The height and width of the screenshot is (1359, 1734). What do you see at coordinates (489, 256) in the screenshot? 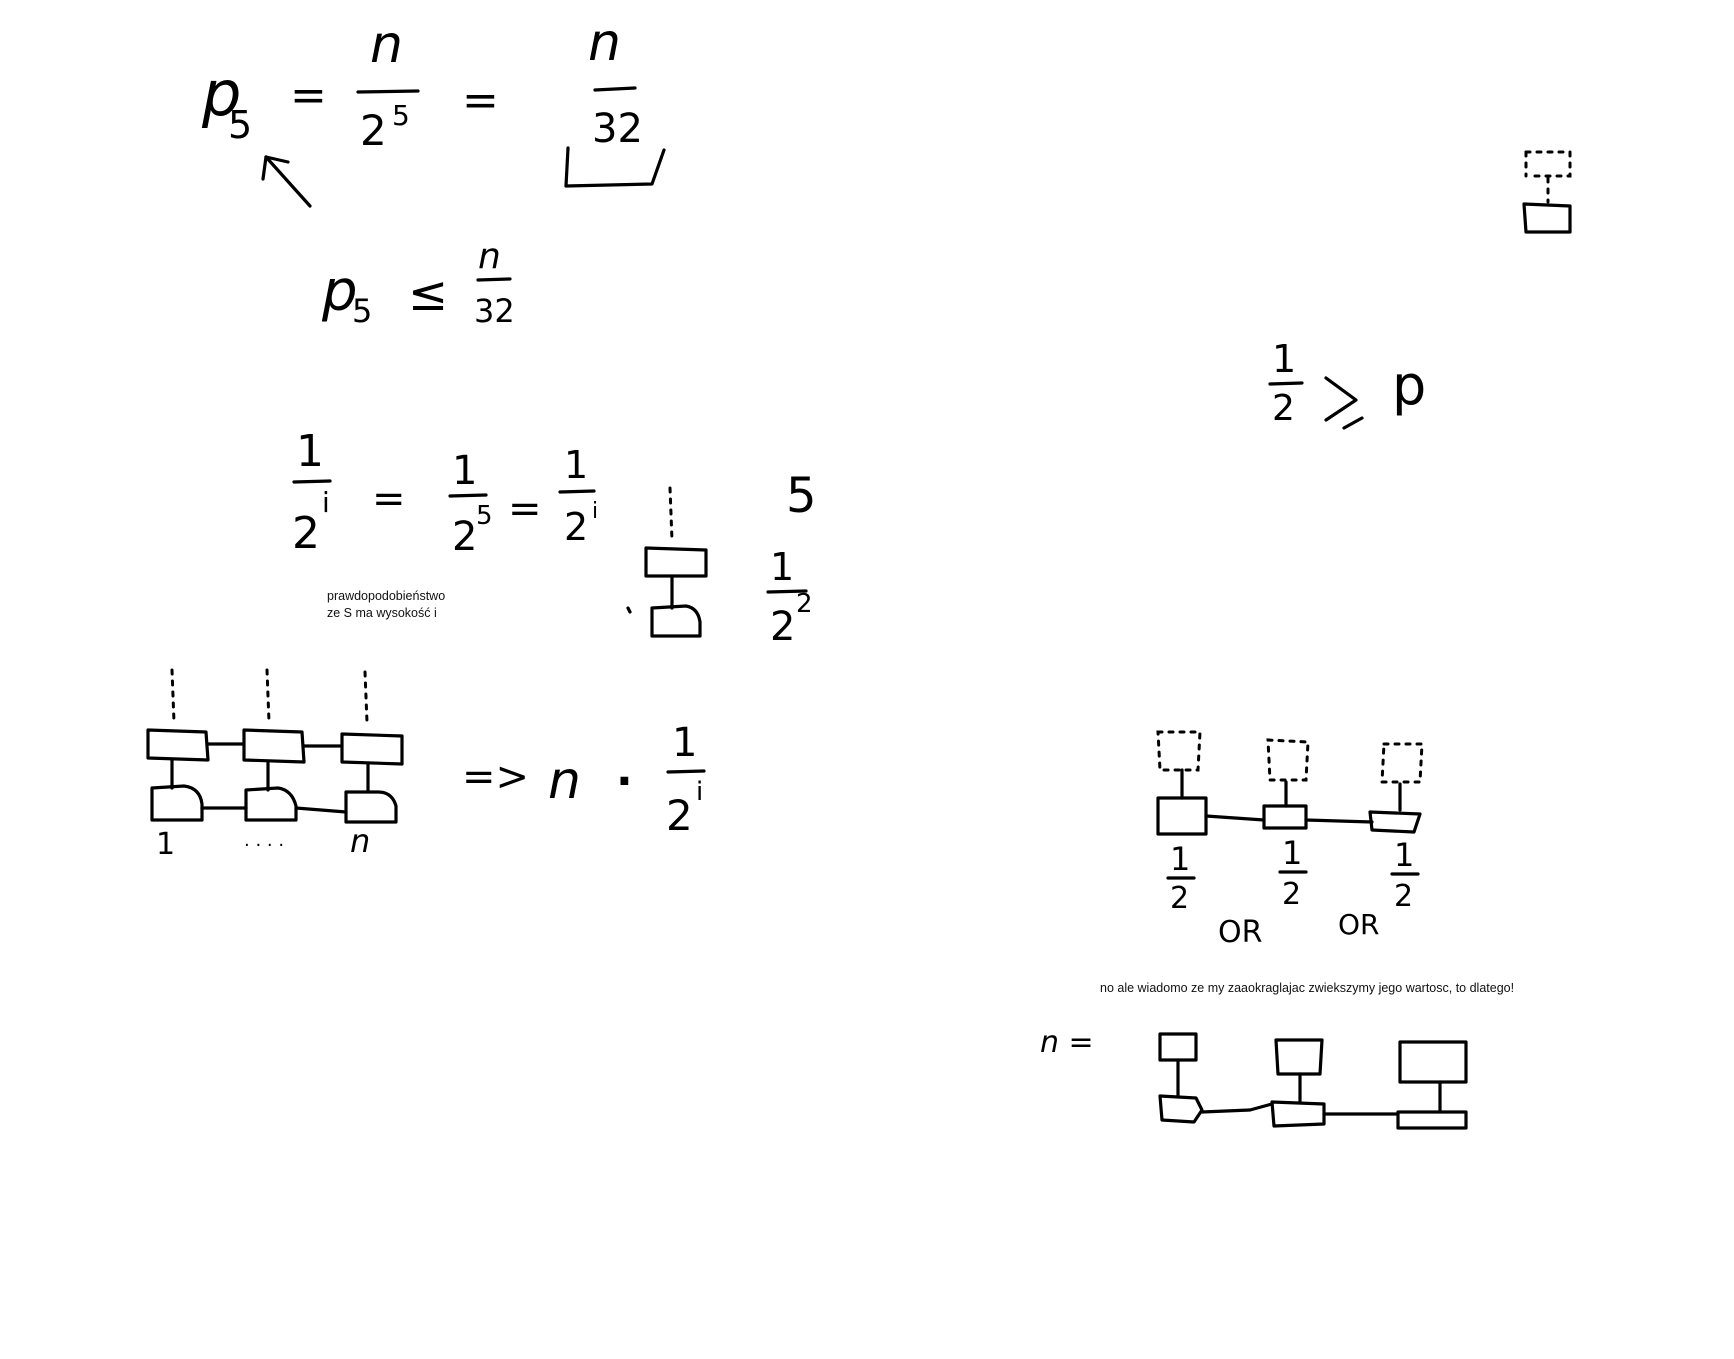
I see `numerator-n-3: n` at bounding box center [489, 256].